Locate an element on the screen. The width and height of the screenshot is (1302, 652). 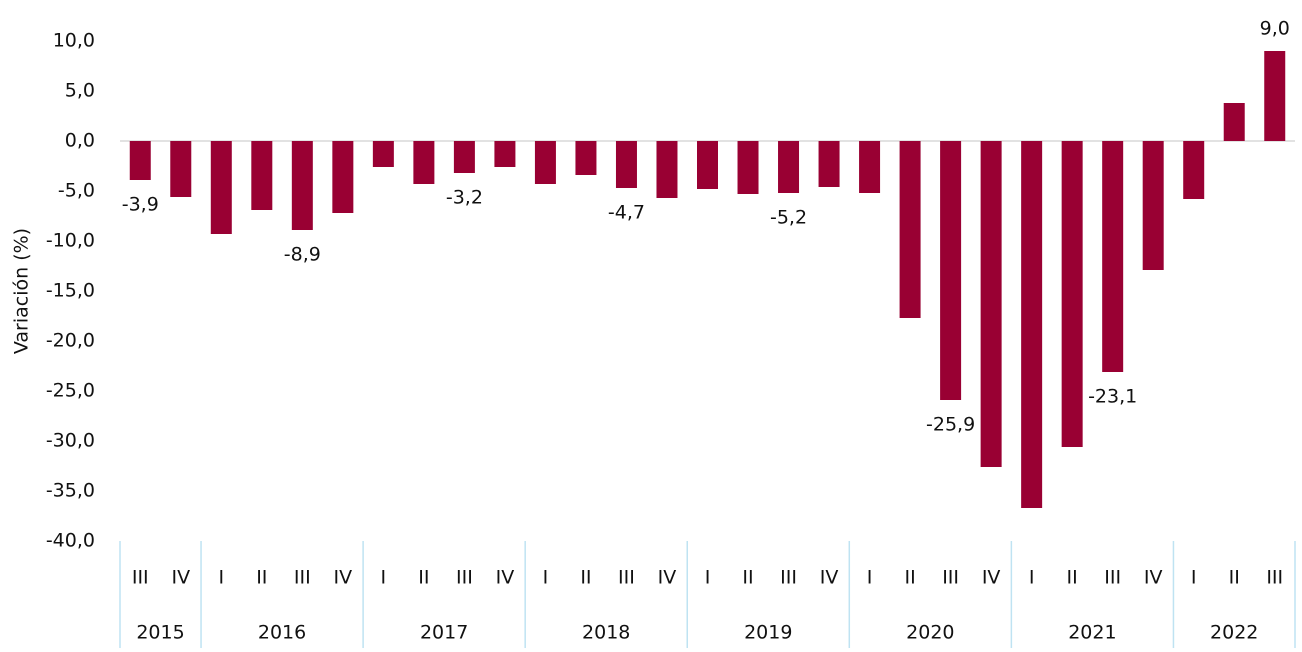
y-tick-label: -35,0 is located at coordinates (70, 491).